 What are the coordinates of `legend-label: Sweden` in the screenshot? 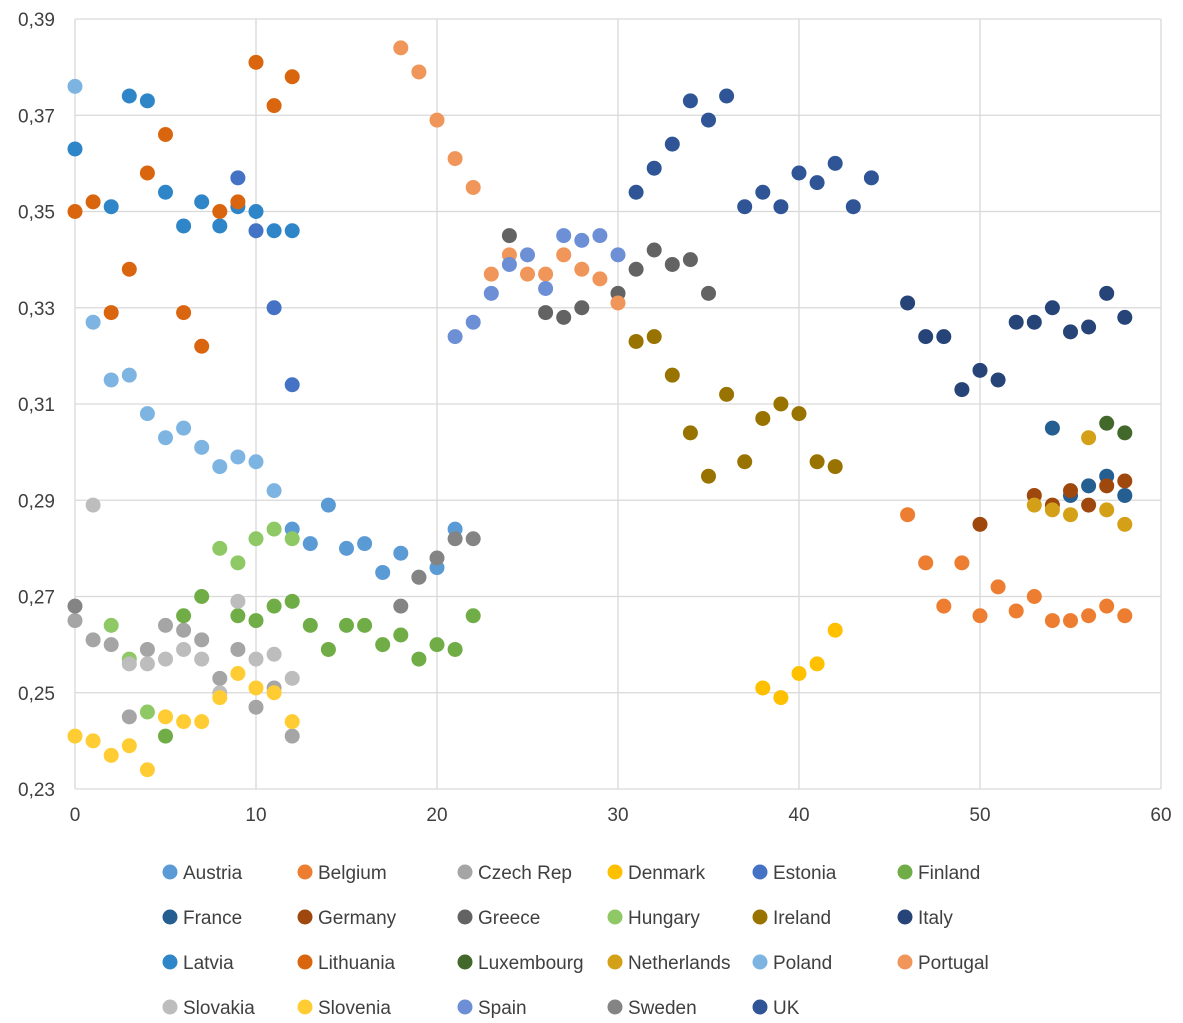 It's located at (662, 1008).